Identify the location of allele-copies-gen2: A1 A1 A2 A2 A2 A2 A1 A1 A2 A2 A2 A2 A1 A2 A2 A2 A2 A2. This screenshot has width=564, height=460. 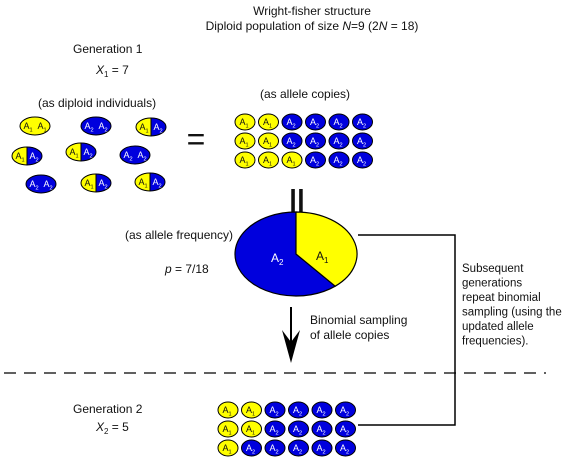
(286, 429).